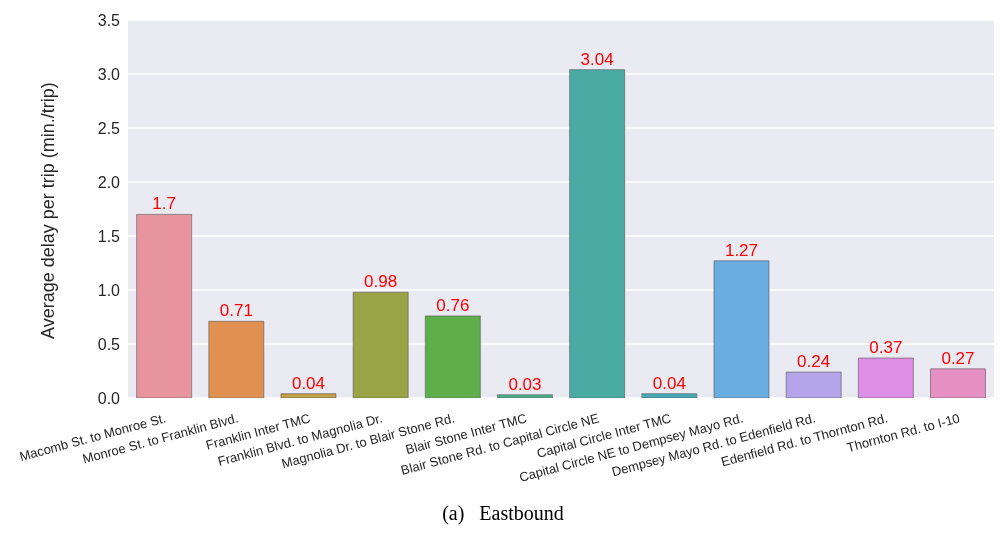  What do you see at coordinates (109, 398) in the screenshot?
I see `y-tick-label: 0.0` at bounding box center [109, 398].